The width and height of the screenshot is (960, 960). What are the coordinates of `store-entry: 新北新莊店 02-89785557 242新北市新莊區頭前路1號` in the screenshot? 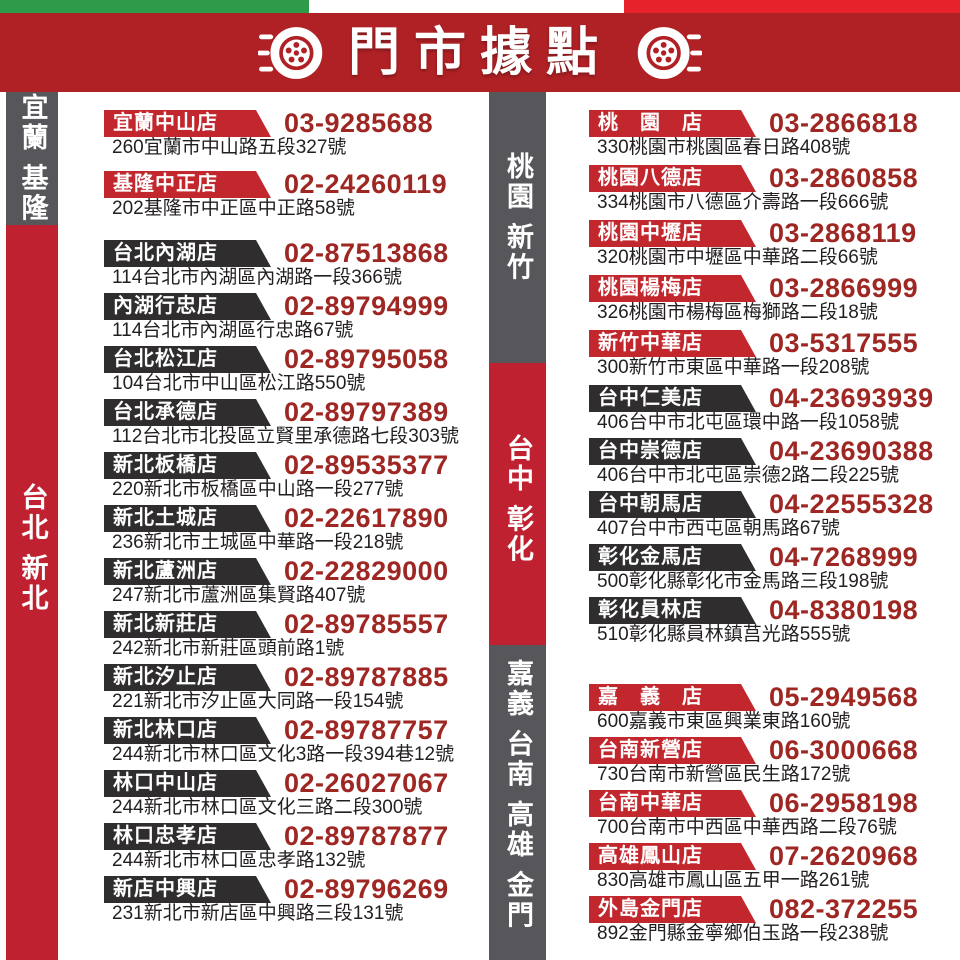 It's located at (295, 635).